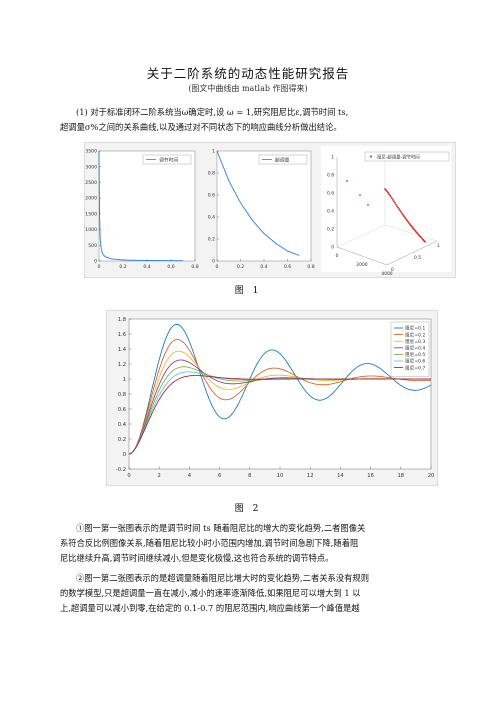 The height and width of the screenshot is (702, 496). What do you see at coordinates (213, 262) in the screenshot?
I see `panel-2-ytick-label: 0` at bounding box center [213, 262].